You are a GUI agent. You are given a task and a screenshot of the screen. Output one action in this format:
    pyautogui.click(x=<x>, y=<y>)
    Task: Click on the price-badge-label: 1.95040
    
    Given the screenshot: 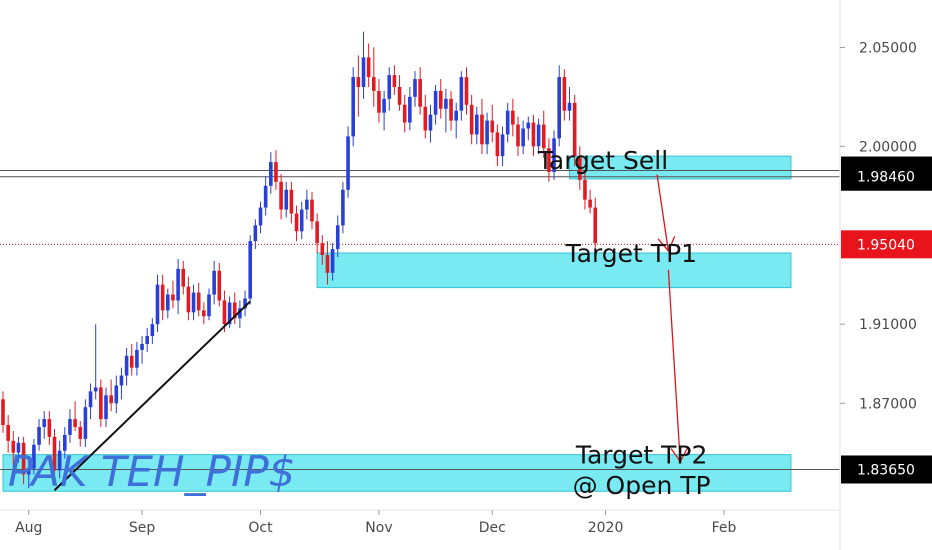 What is the action you would take?
    pyautogui.click(x=886, y=245)
    